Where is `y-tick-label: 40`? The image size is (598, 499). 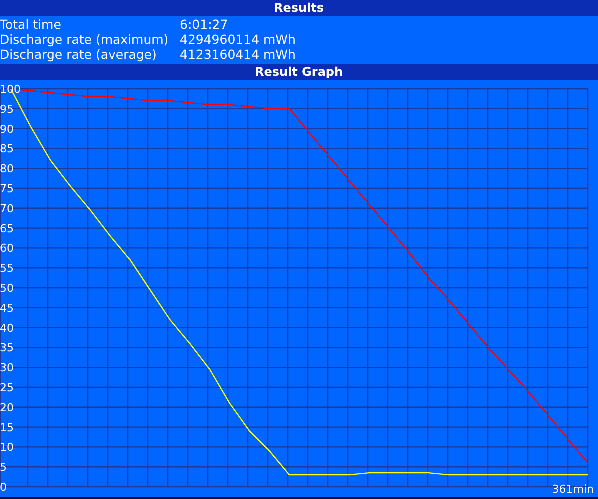 y-tick-label: 40 is located at coordinates (7, 328).